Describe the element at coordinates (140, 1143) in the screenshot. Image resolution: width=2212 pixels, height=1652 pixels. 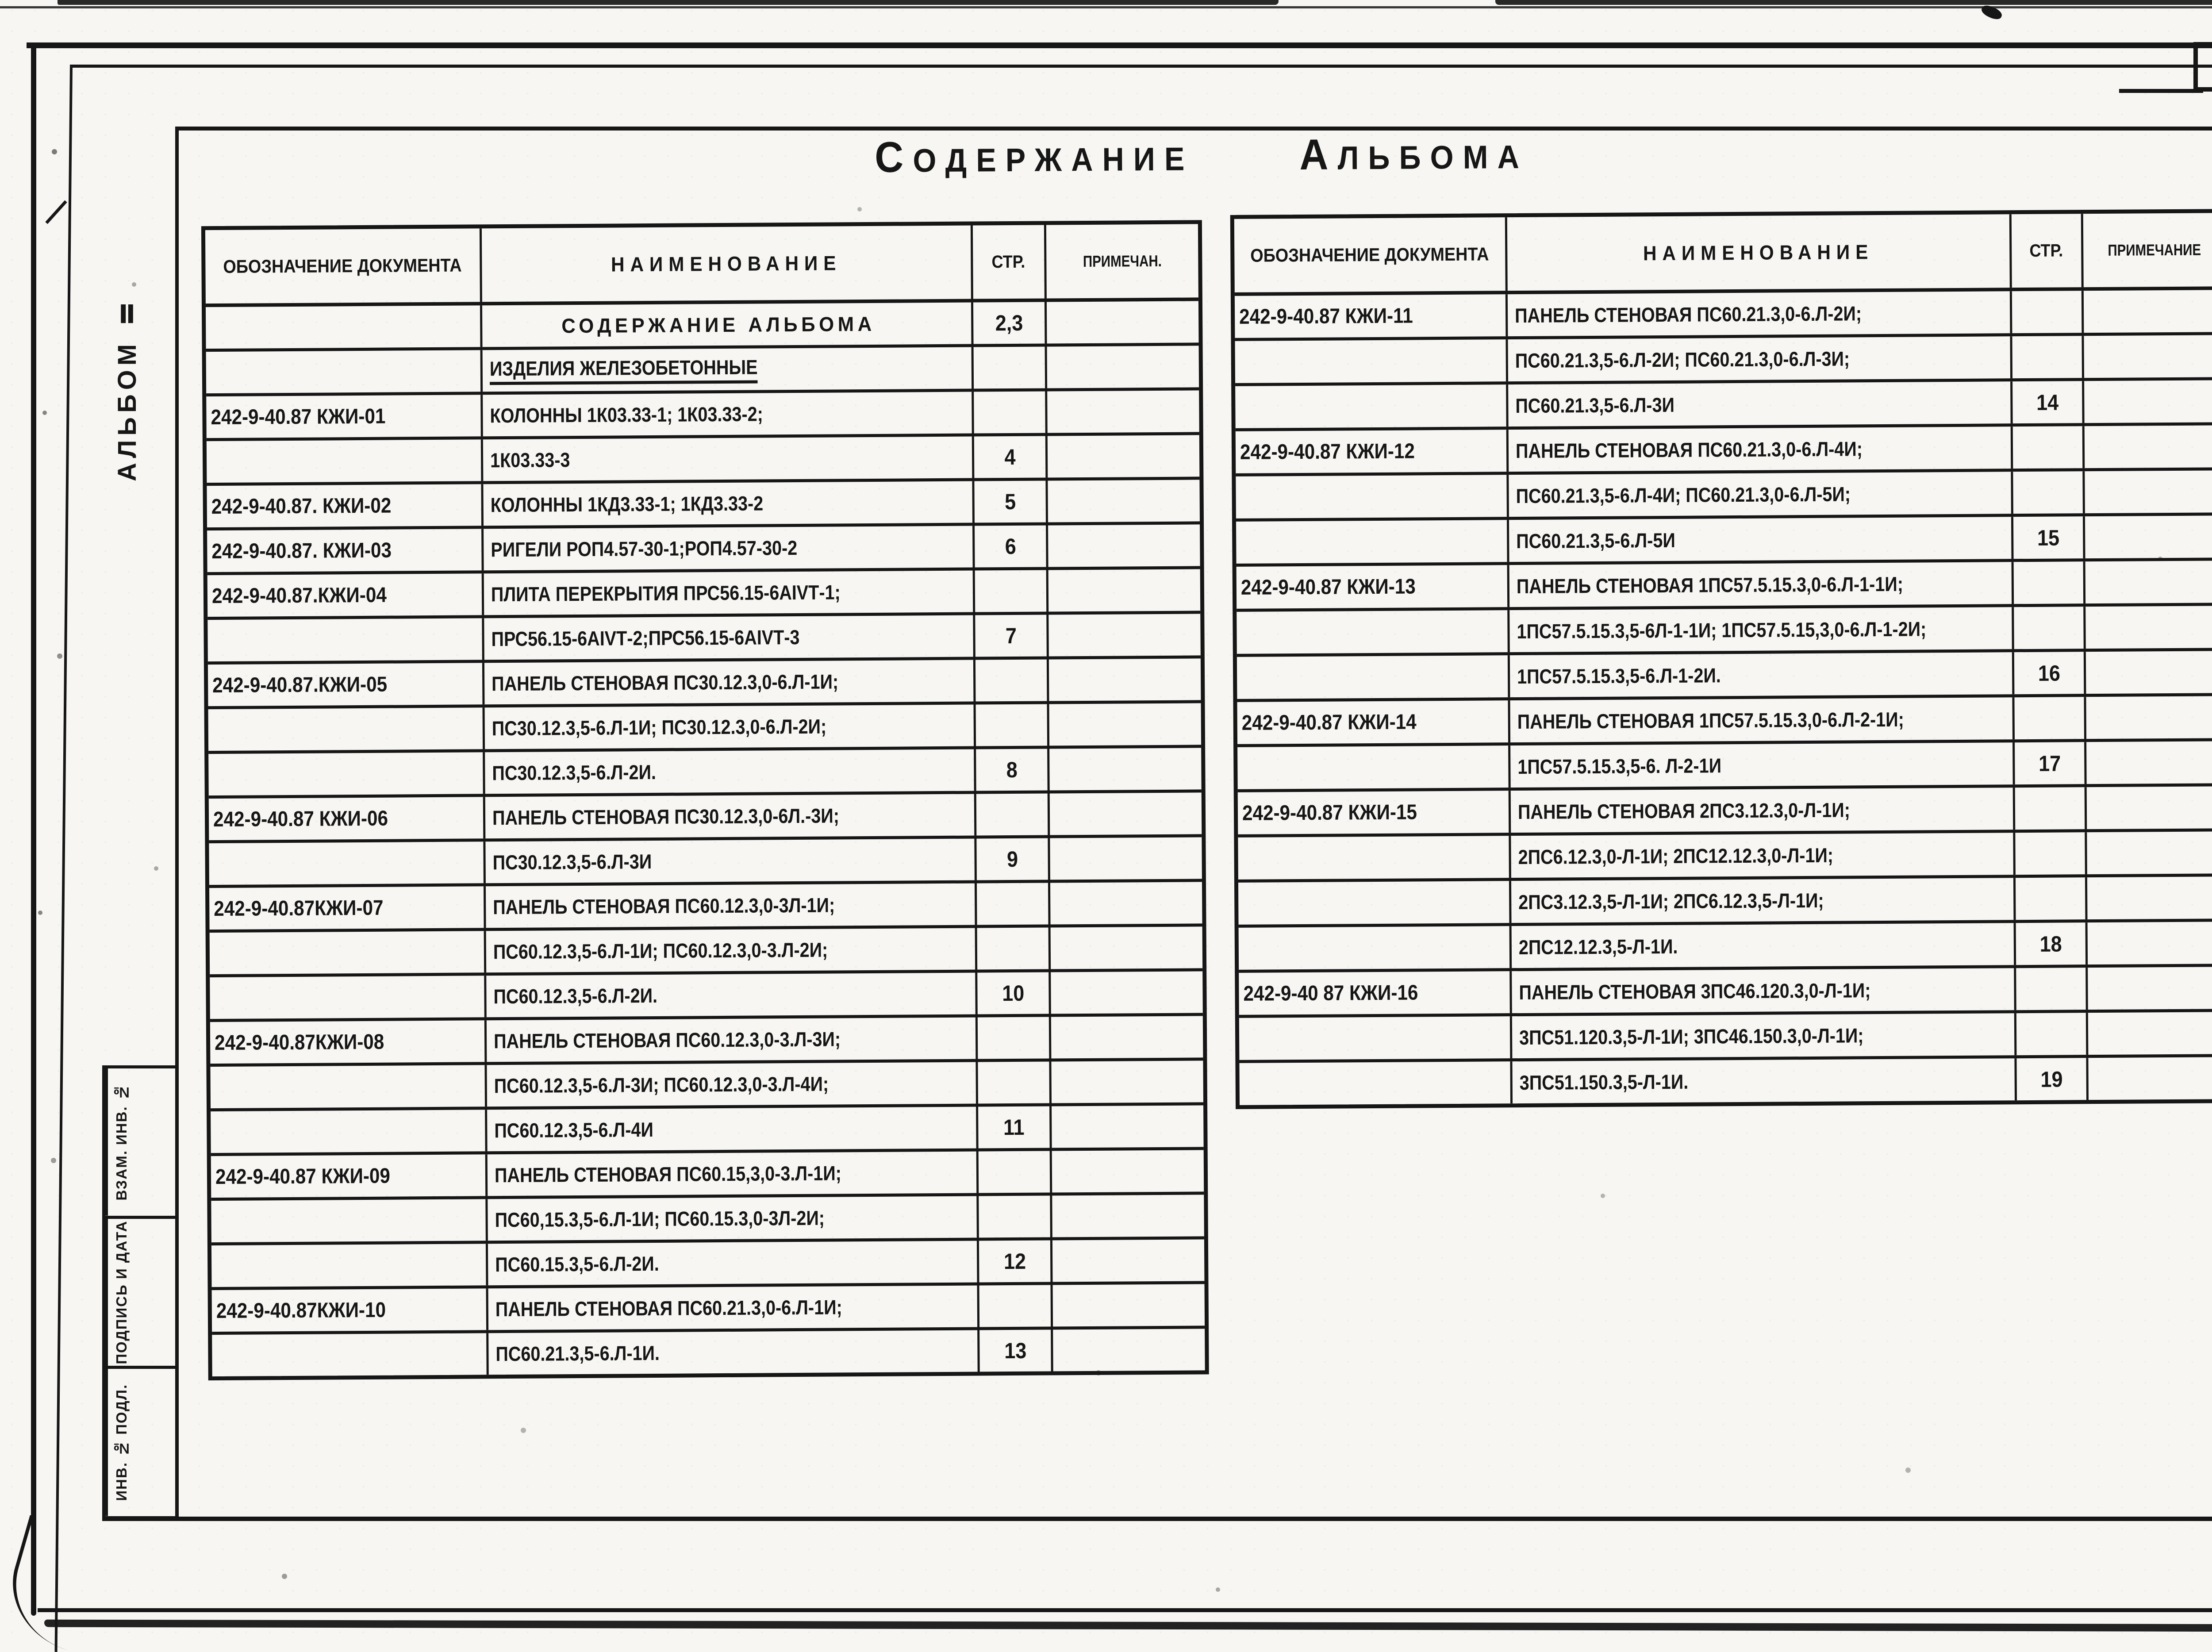
I see `stamp-row: ВЗАМ. ИНВ. №` at that location.